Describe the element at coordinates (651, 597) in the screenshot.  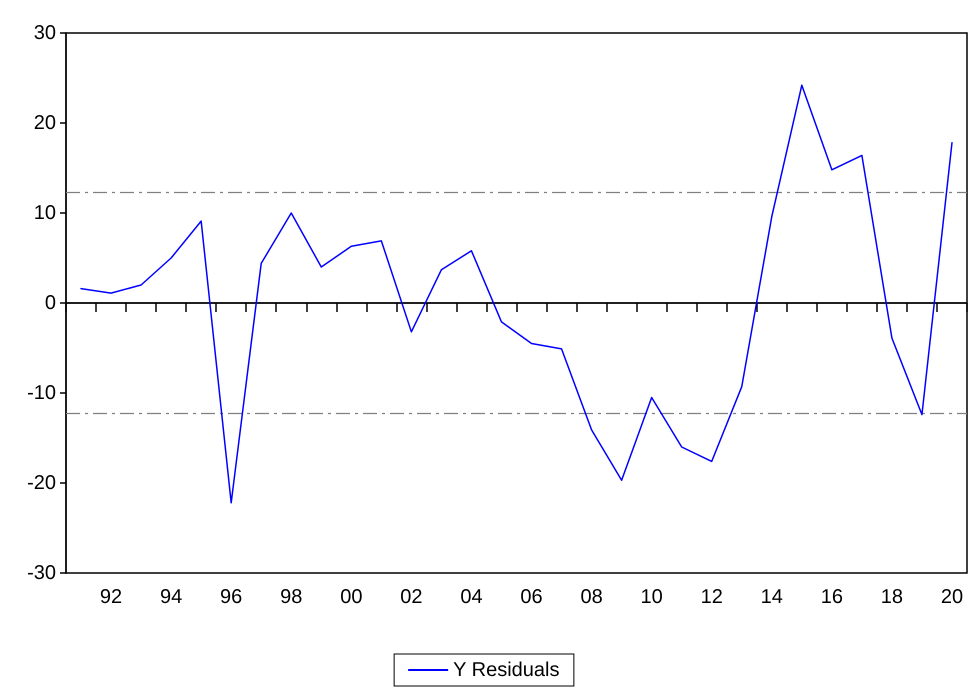
I see `x-tick-label: 10` at that location.